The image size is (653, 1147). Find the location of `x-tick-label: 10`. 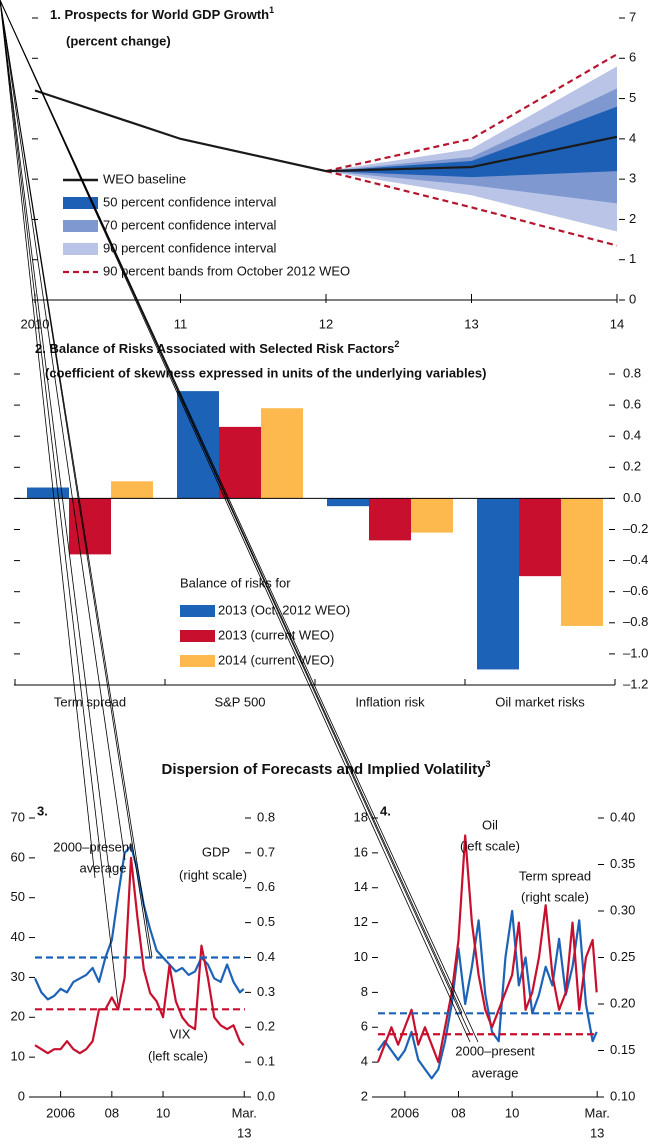

x-tick-label: 10 is located at coordinates (163, 1112).